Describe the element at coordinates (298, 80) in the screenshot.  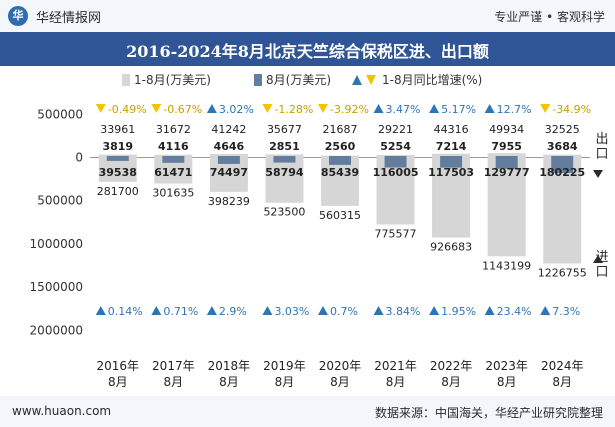
I see `legend-label-month: 8月(万美元)` at that location.